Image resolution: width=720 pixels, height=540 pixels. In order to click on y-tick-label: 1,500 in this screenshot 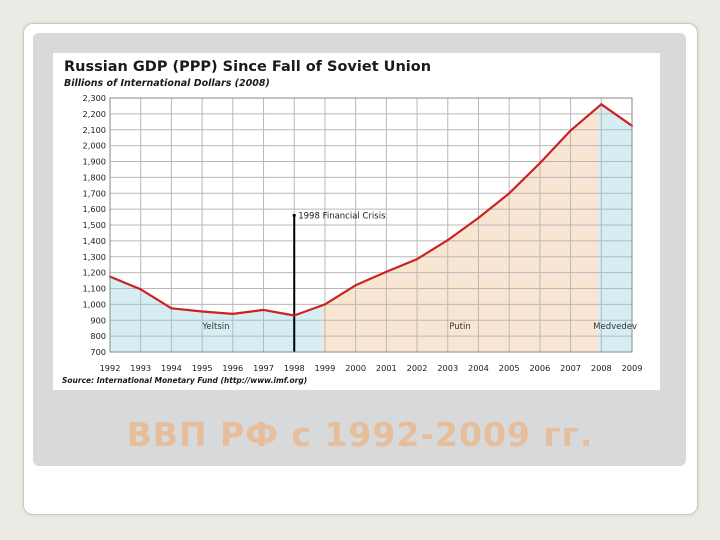, I will do `click(94, 225)`.